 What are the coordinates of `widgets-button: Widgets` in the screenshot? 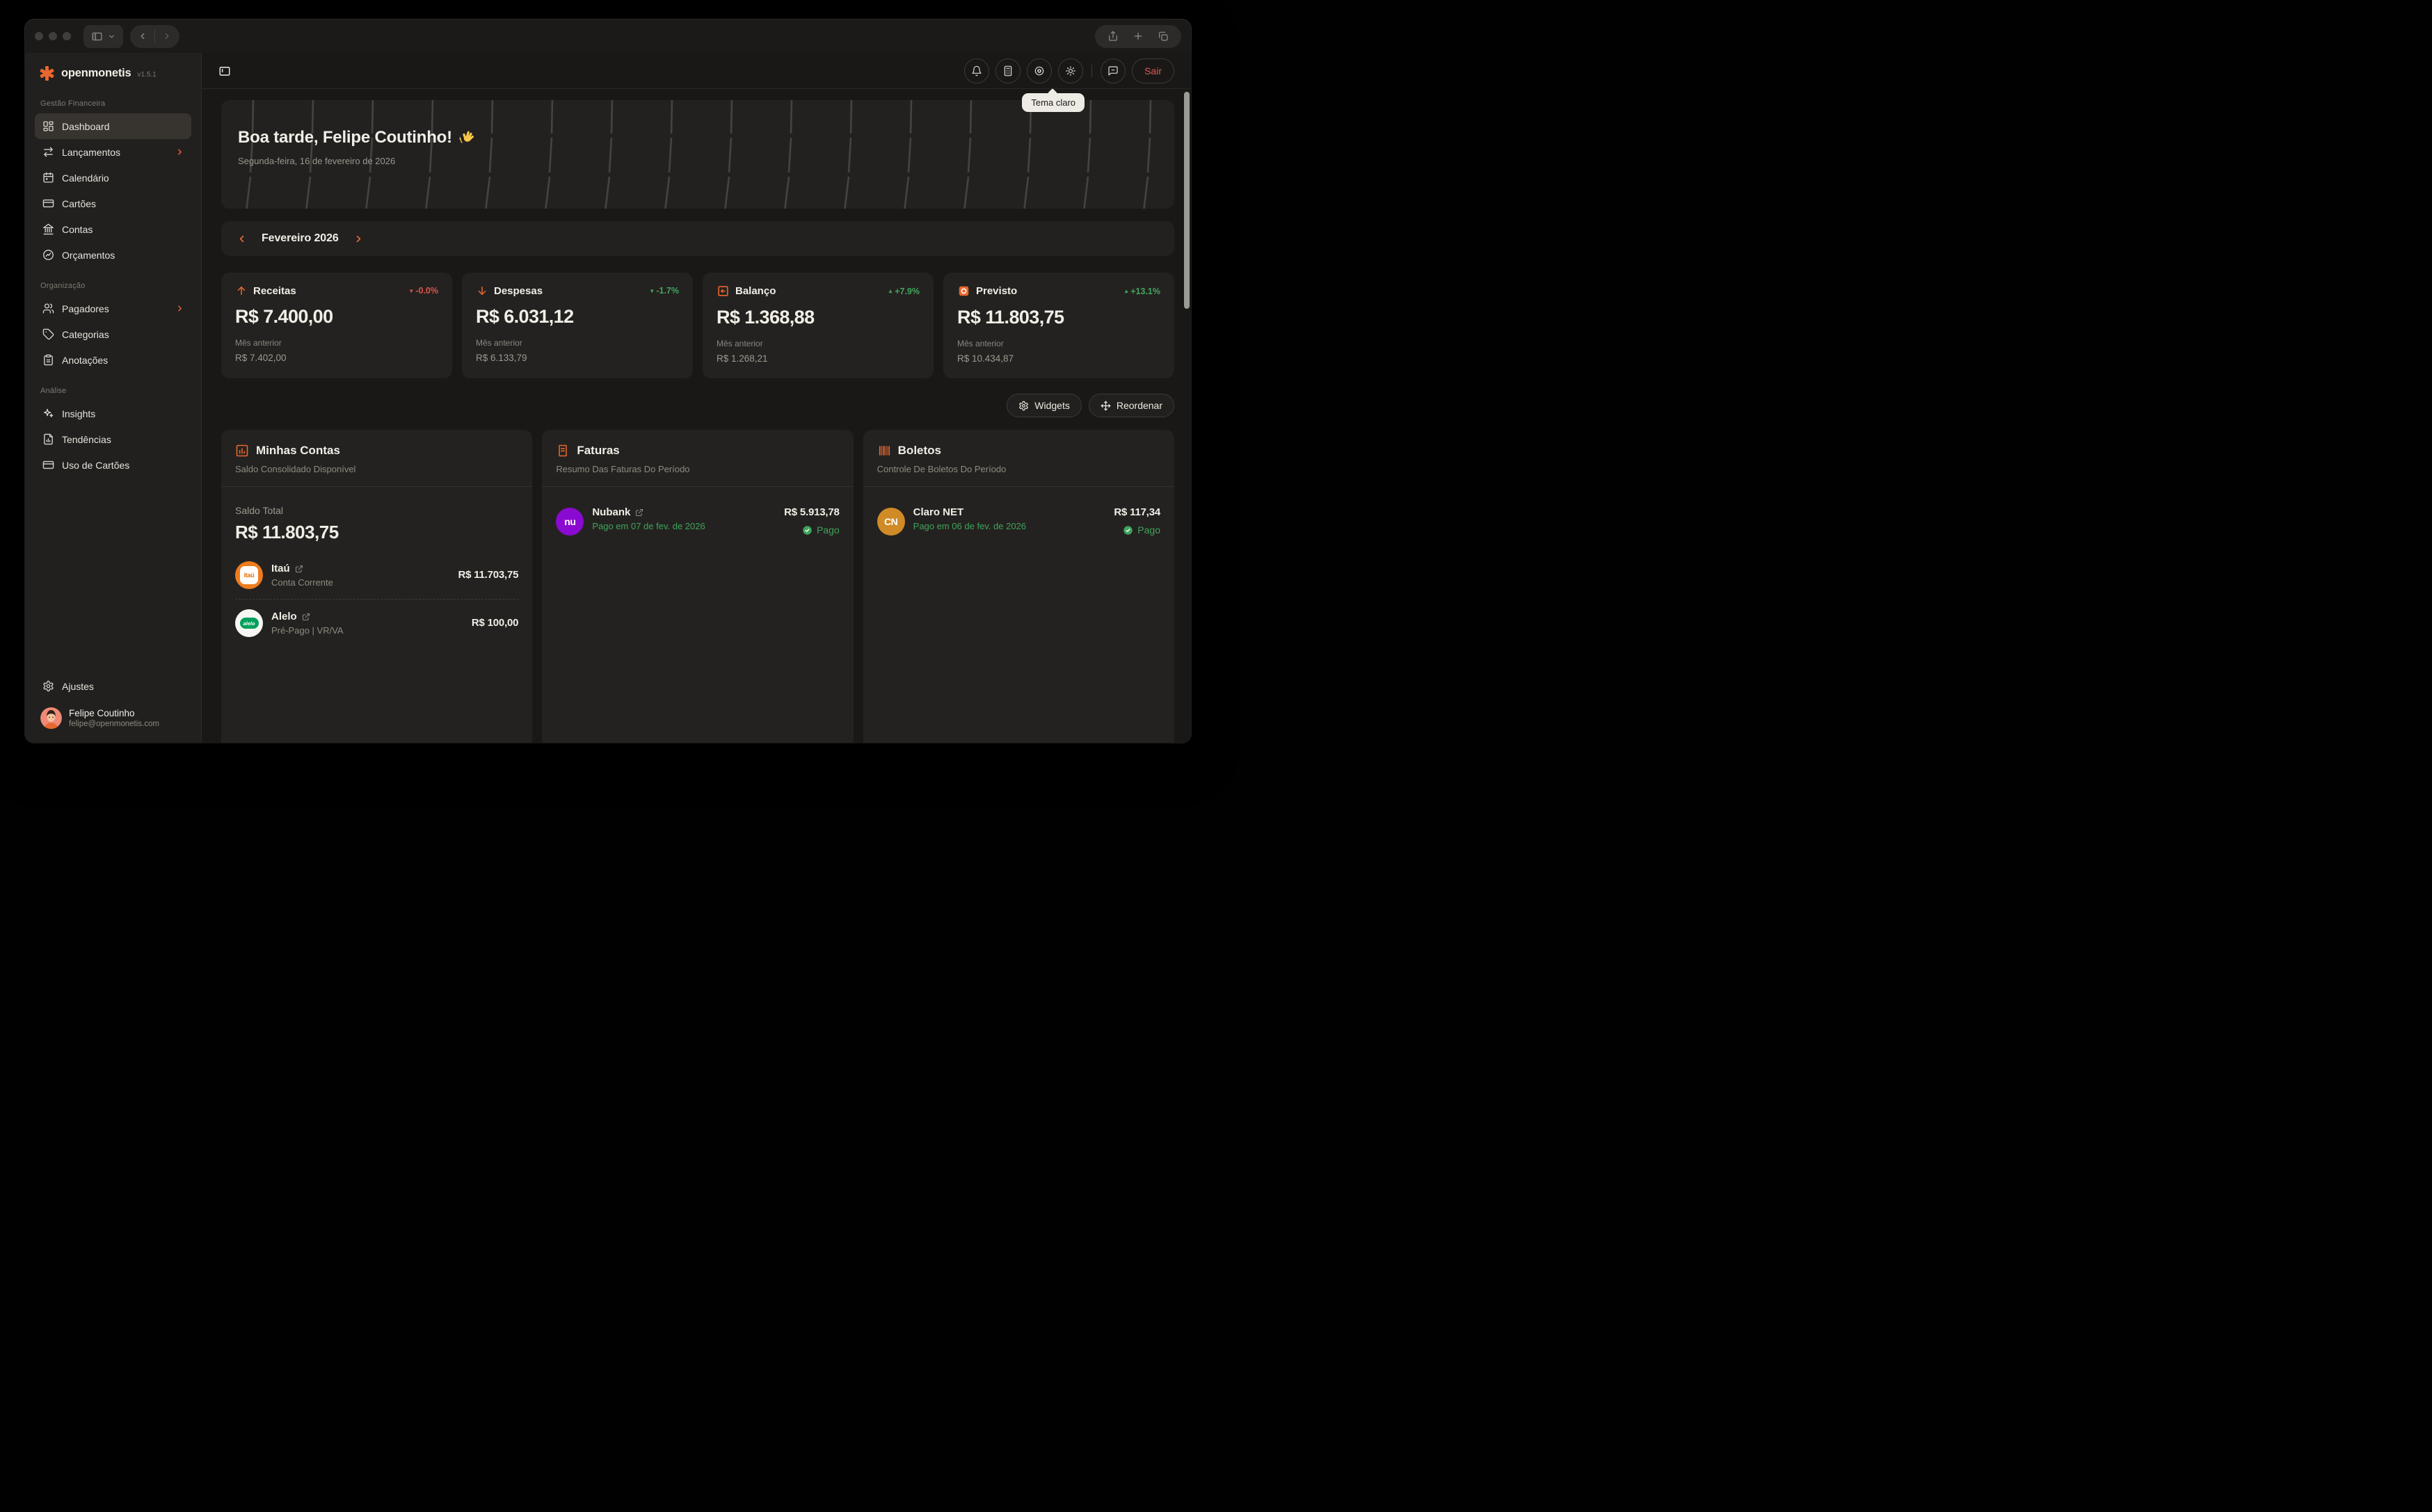 It's located at (1044, 405).